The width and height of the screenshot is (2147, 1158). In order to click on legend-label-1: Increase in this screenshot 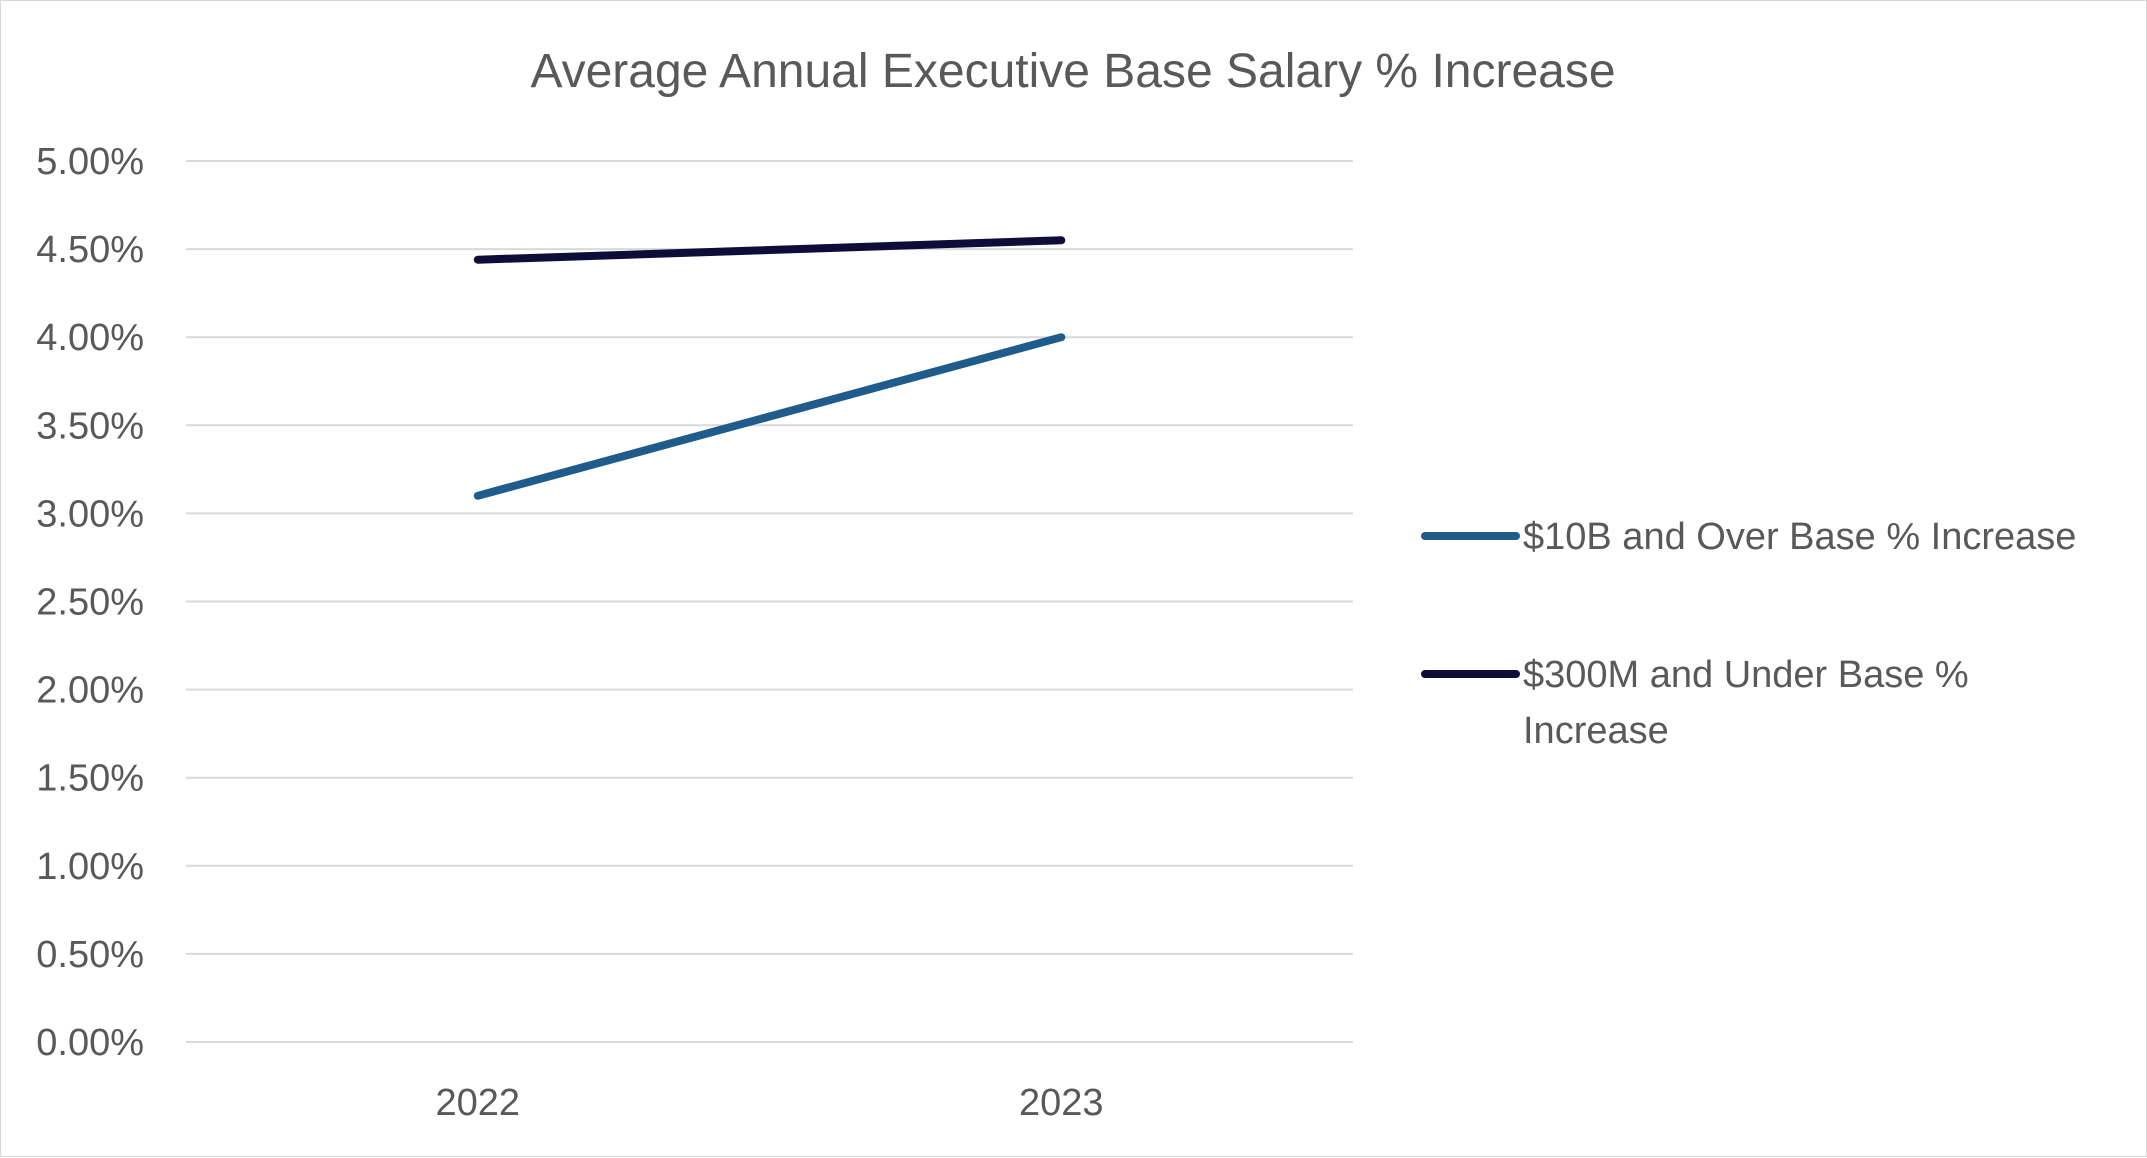, I will do `click(1596, 731)`.